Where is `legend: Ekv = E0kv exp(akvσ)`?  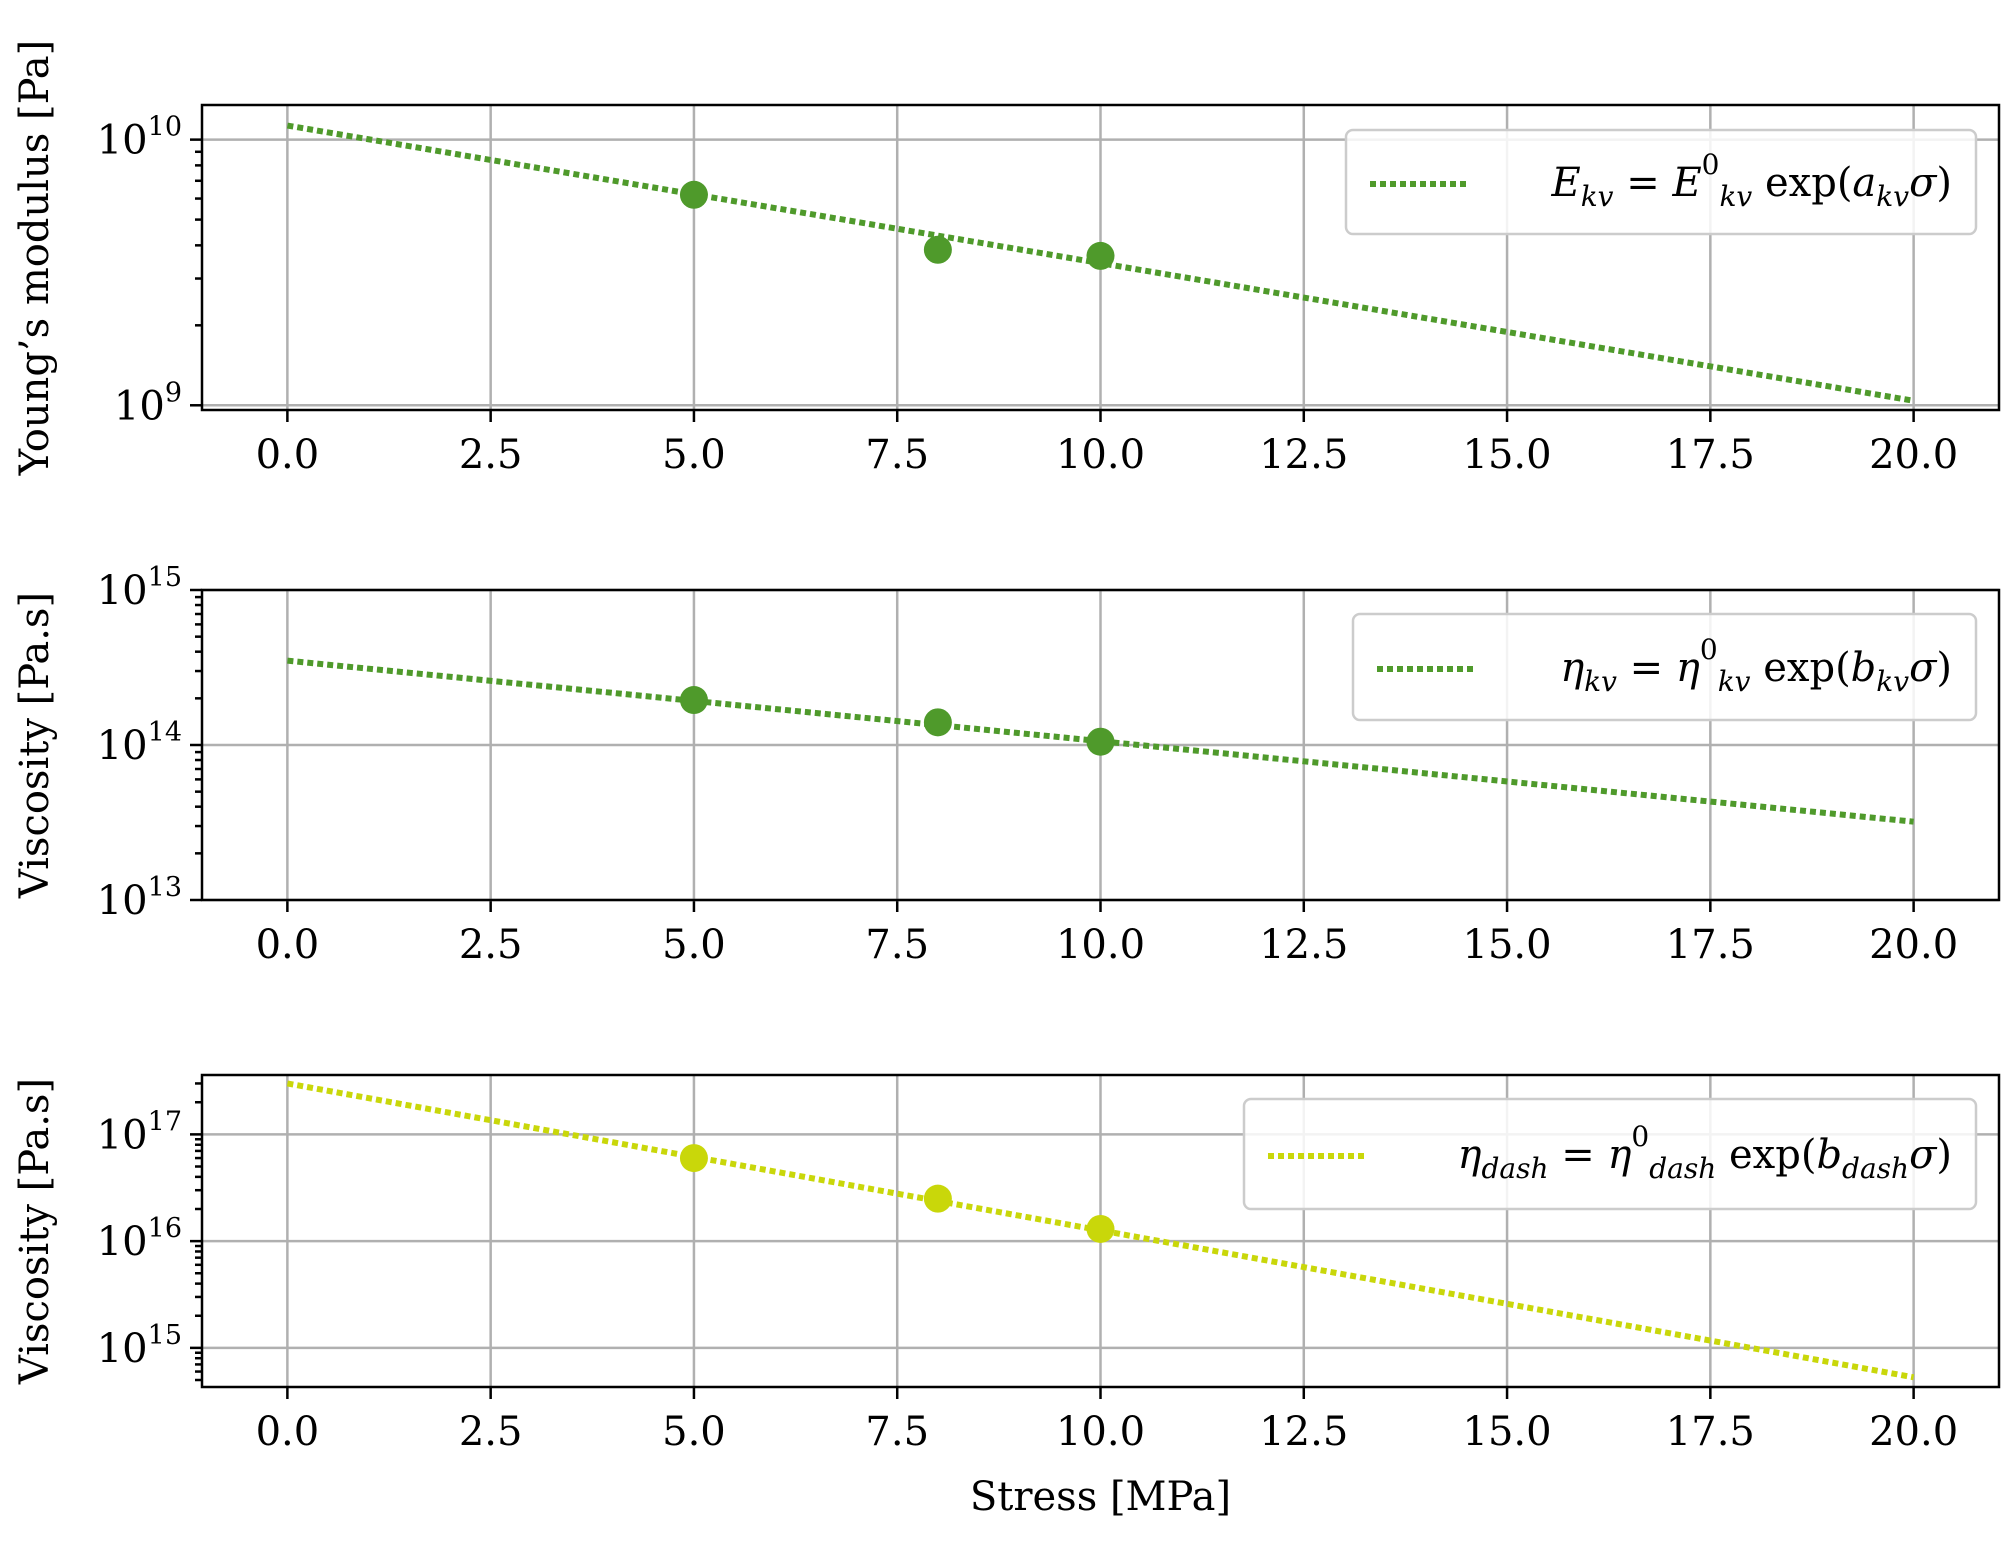 legend: Ekv = E0kv exp(akvσ) is located at coordinates (1661, 182).